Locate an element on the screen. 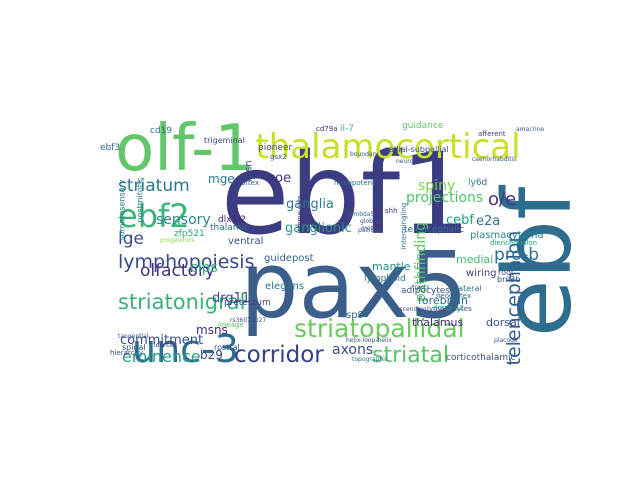 The height and width of the screenshot is (480, 640). cloud-word: projections is located at coordinates (444, 198).